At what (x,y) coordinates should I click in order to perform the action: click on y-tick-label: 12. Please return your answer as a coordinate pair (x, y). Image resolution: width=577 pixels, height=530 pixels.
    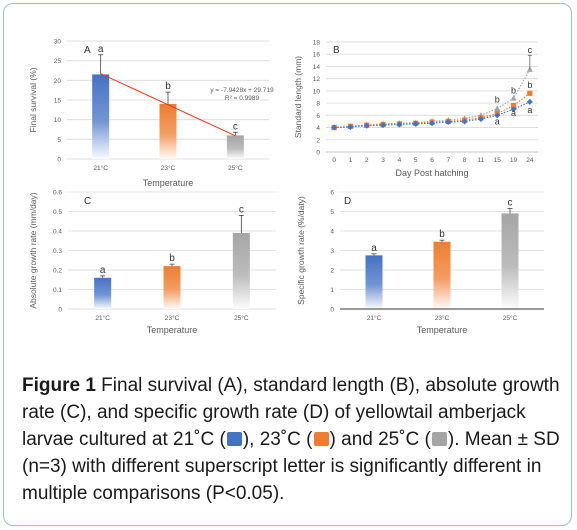
    Looking at the image, I should click on (317, 79).